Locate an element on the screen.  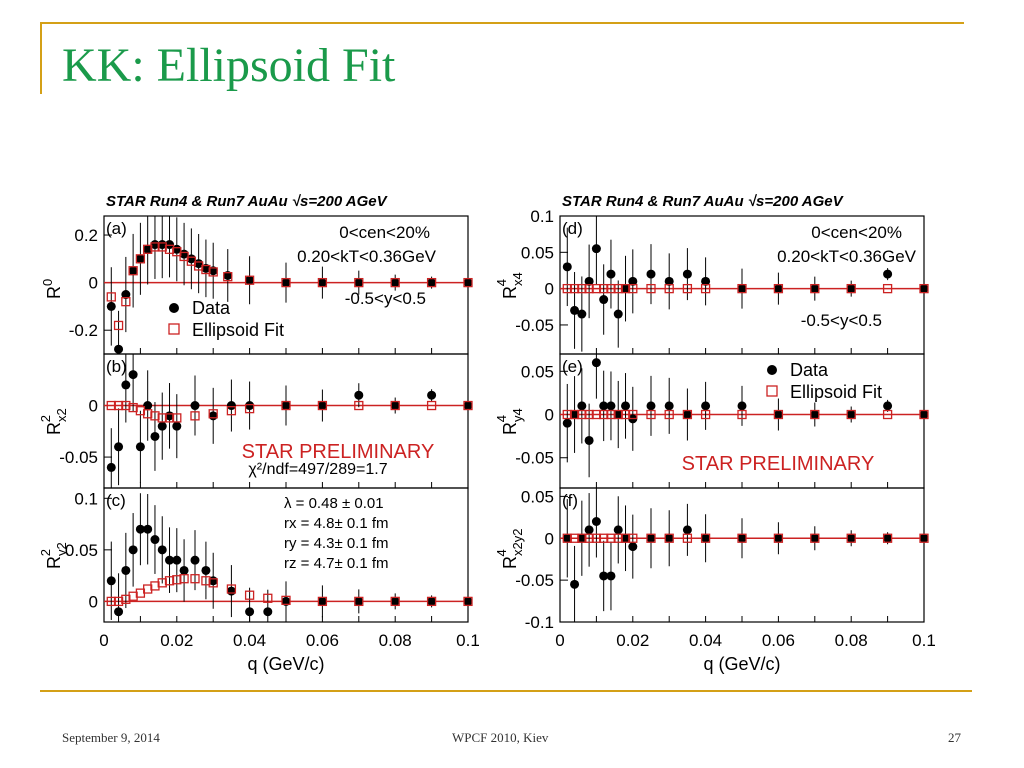
panel-e-ylabel: Ry44 is located at coordinates (509, 421).